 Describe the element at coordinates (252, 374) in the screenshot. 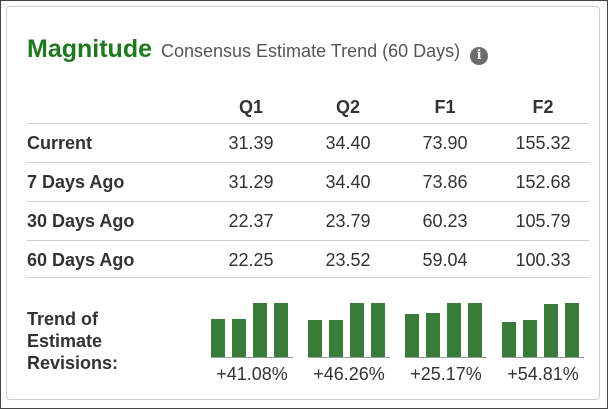

I see `trend-change-q1: +41.08%` at that location.